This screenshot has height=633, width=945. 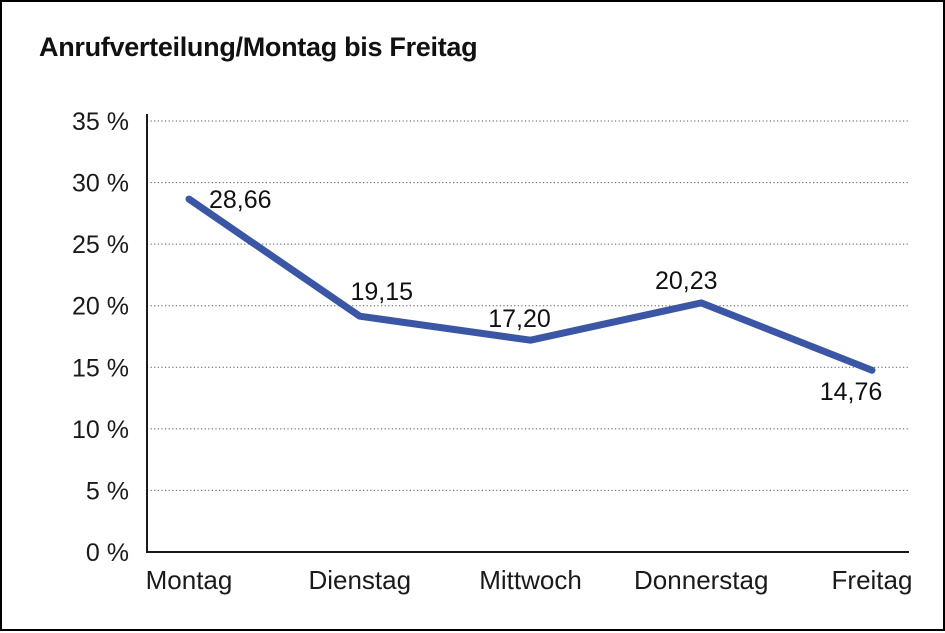 I want to click on data-point-label: 14,76, so click(x=851, y=392).